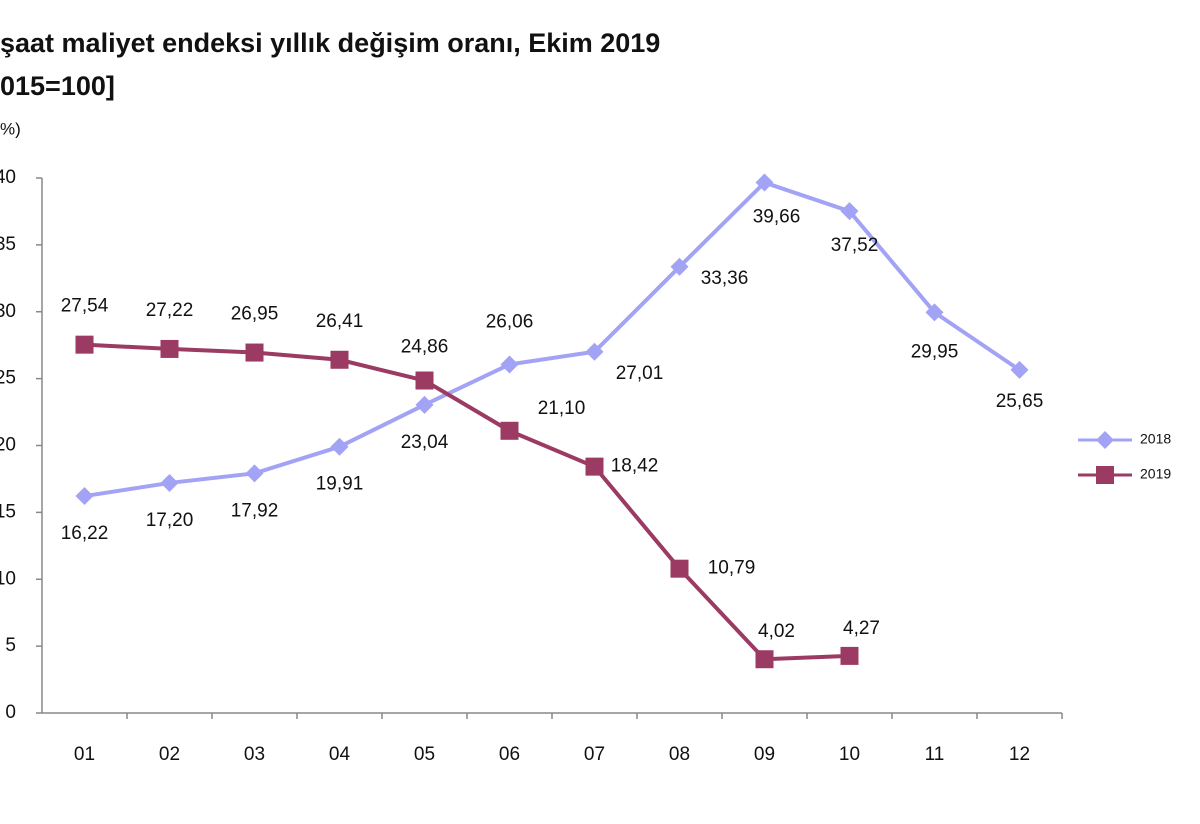 Image resolution: width=1200 pixels, height=824 pixels. What do you see at coordinates (732, 568) in the screenshot?
I see `data-label: 10,79` at bounding box center [732, 568].